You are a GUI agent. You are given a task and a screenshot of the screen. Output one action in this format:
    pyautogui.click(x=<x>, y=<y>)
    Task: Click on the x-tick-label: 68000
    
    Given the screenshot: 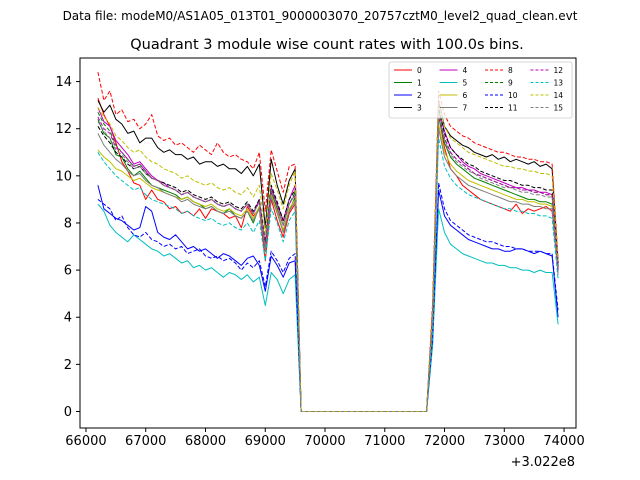 What is the action you would take?
    pyautogui.click(x=205, y=441)
    